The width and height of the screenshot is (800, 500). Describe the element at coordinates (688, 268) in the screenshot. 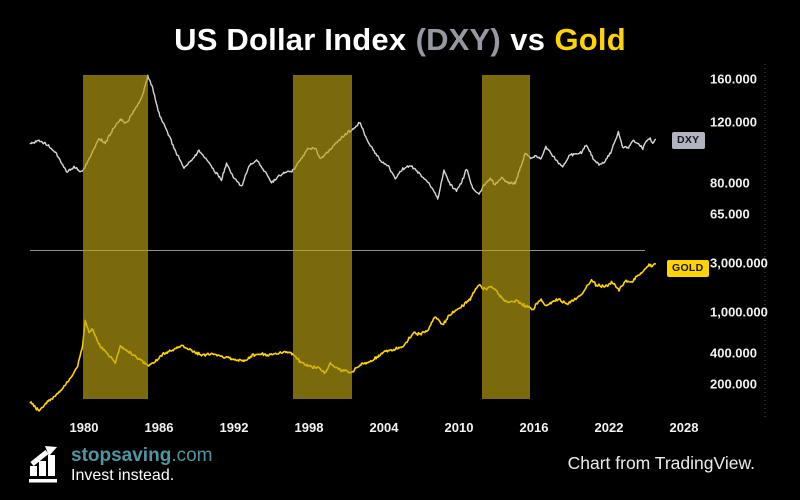

I see `gold-series-badge: GOLD` at that location.